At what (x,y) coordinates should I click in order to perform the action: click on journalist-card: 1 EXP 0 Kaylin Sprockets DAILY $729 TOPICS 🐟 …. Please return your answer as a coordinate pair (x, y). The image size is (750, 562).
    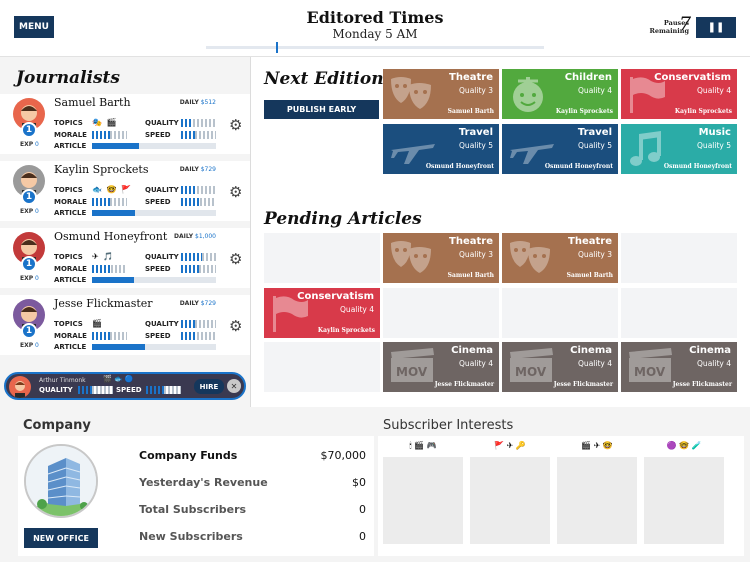
    Looking at the image, I should click on (125, 191).